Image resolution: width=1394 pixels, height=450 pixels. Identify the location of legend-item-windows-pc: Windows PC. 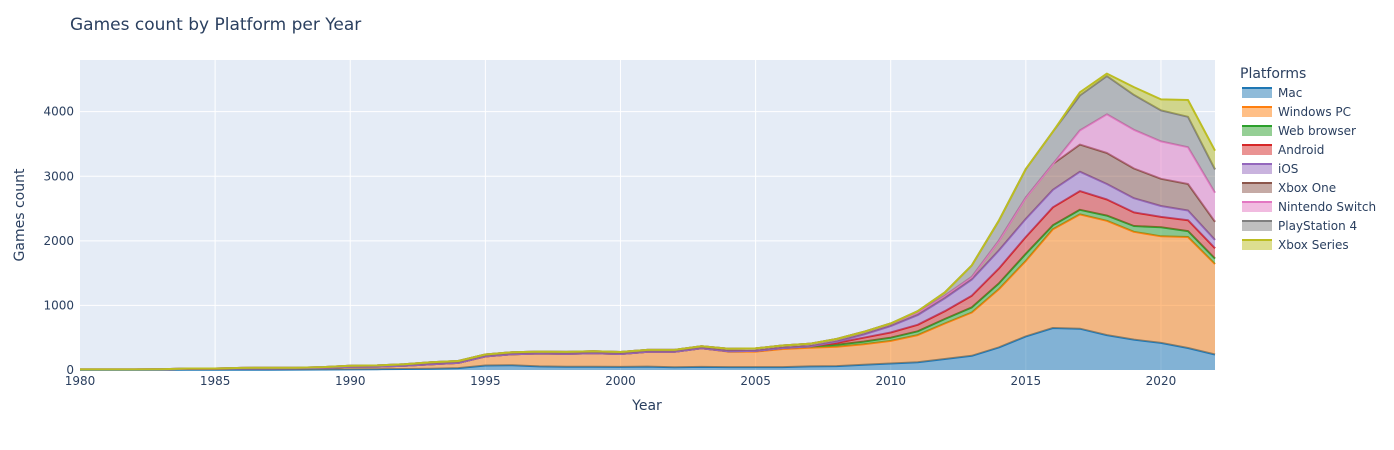
(1296, 112).